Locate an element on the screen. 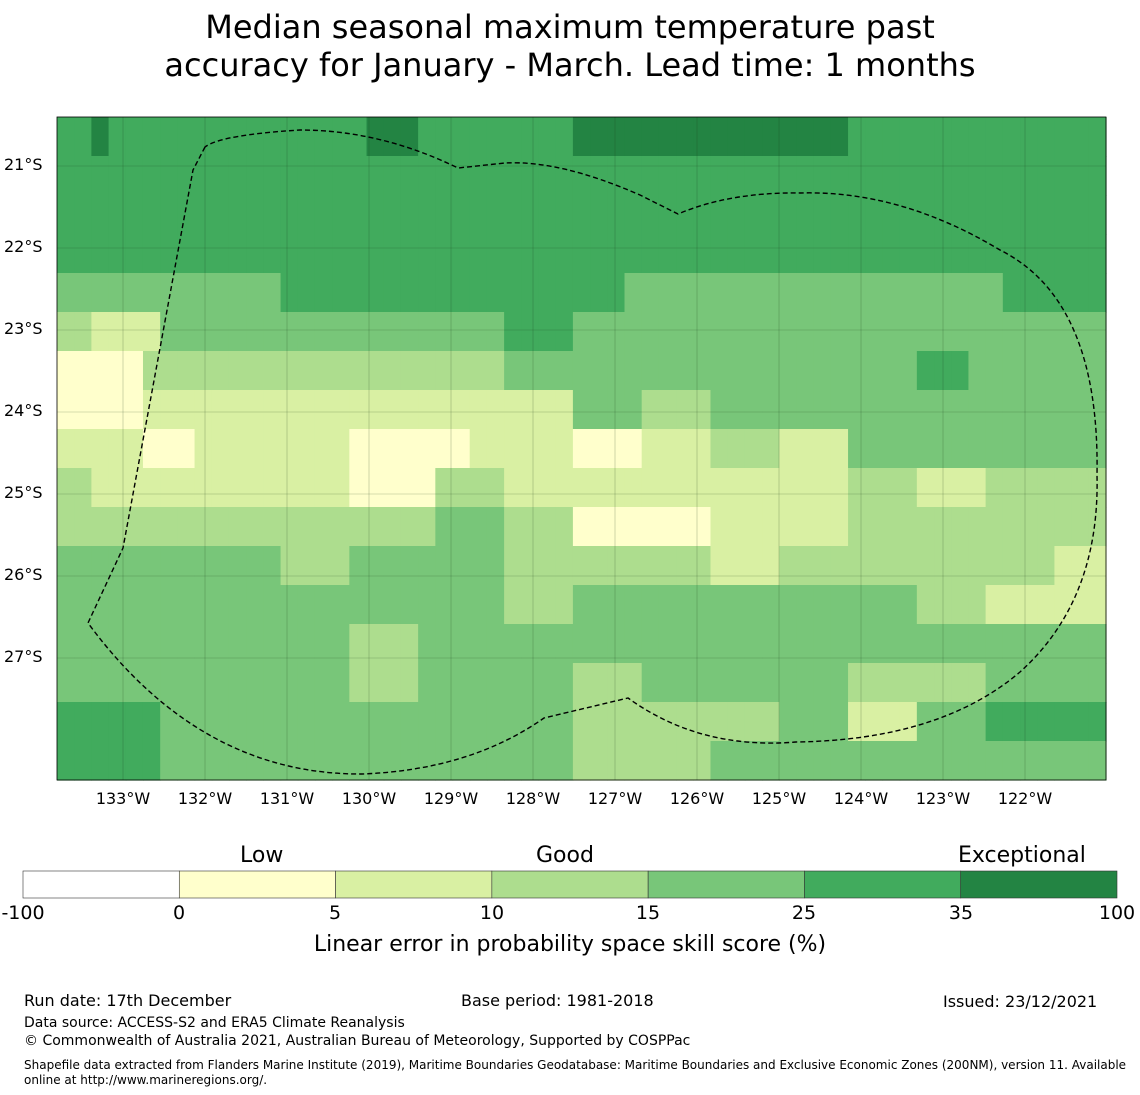  lon-label: 129°W is located at coordinates (451, 798).